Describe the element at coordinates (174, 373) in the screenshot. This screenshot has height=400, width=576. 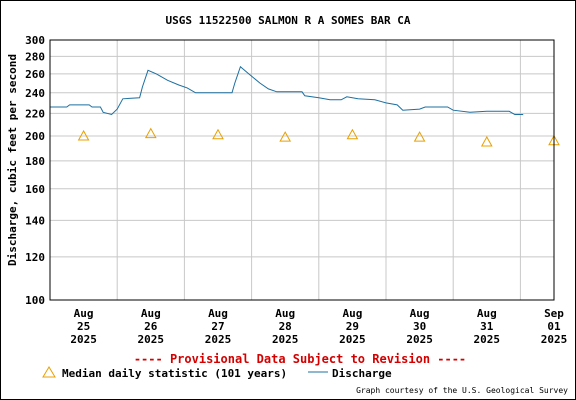
I see `median-legend-label: Median daily statistic (101 years)` at that location.